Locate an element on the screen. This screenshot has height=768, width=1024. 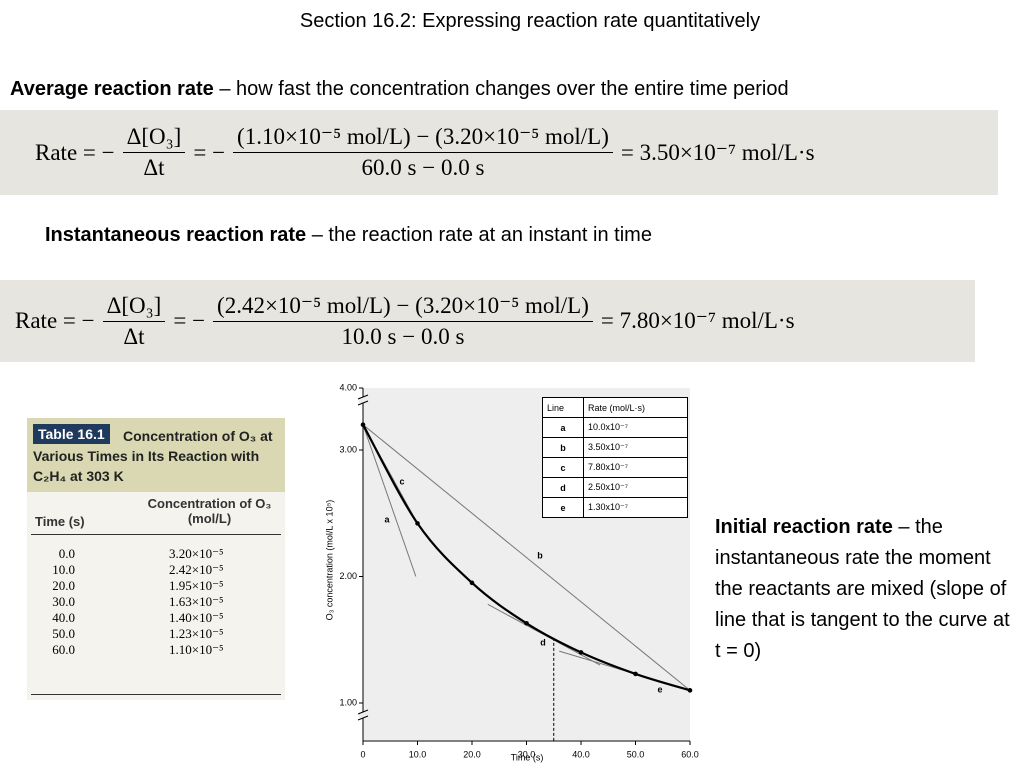
legend-row: e 1.30x10⁻⁷ is located at coordinates (615, 507).